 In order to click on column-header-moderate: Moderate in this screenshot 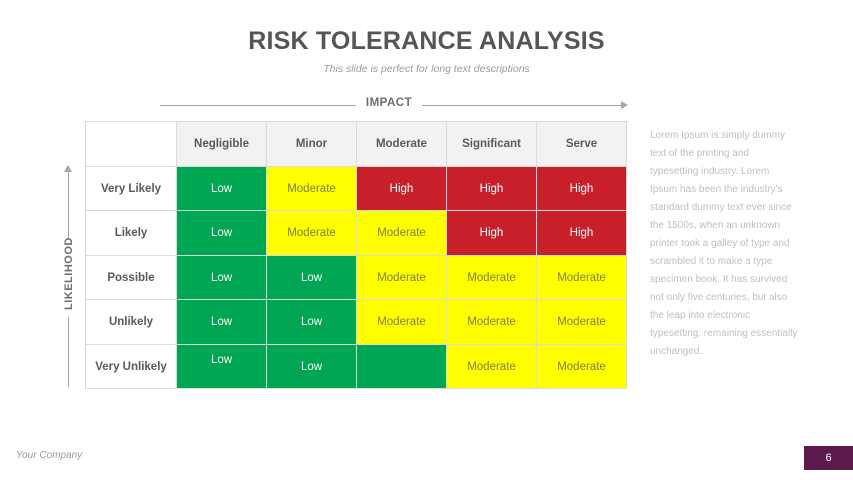, I will do `click(402, 144)`.